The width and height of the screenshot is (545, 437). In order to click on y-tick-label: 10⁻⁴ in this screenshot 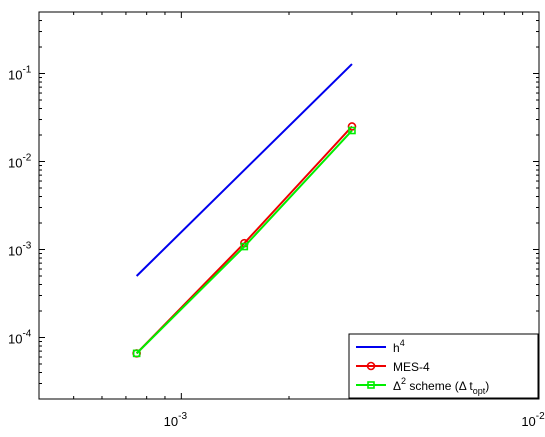, I will do `click(20, 337)`.